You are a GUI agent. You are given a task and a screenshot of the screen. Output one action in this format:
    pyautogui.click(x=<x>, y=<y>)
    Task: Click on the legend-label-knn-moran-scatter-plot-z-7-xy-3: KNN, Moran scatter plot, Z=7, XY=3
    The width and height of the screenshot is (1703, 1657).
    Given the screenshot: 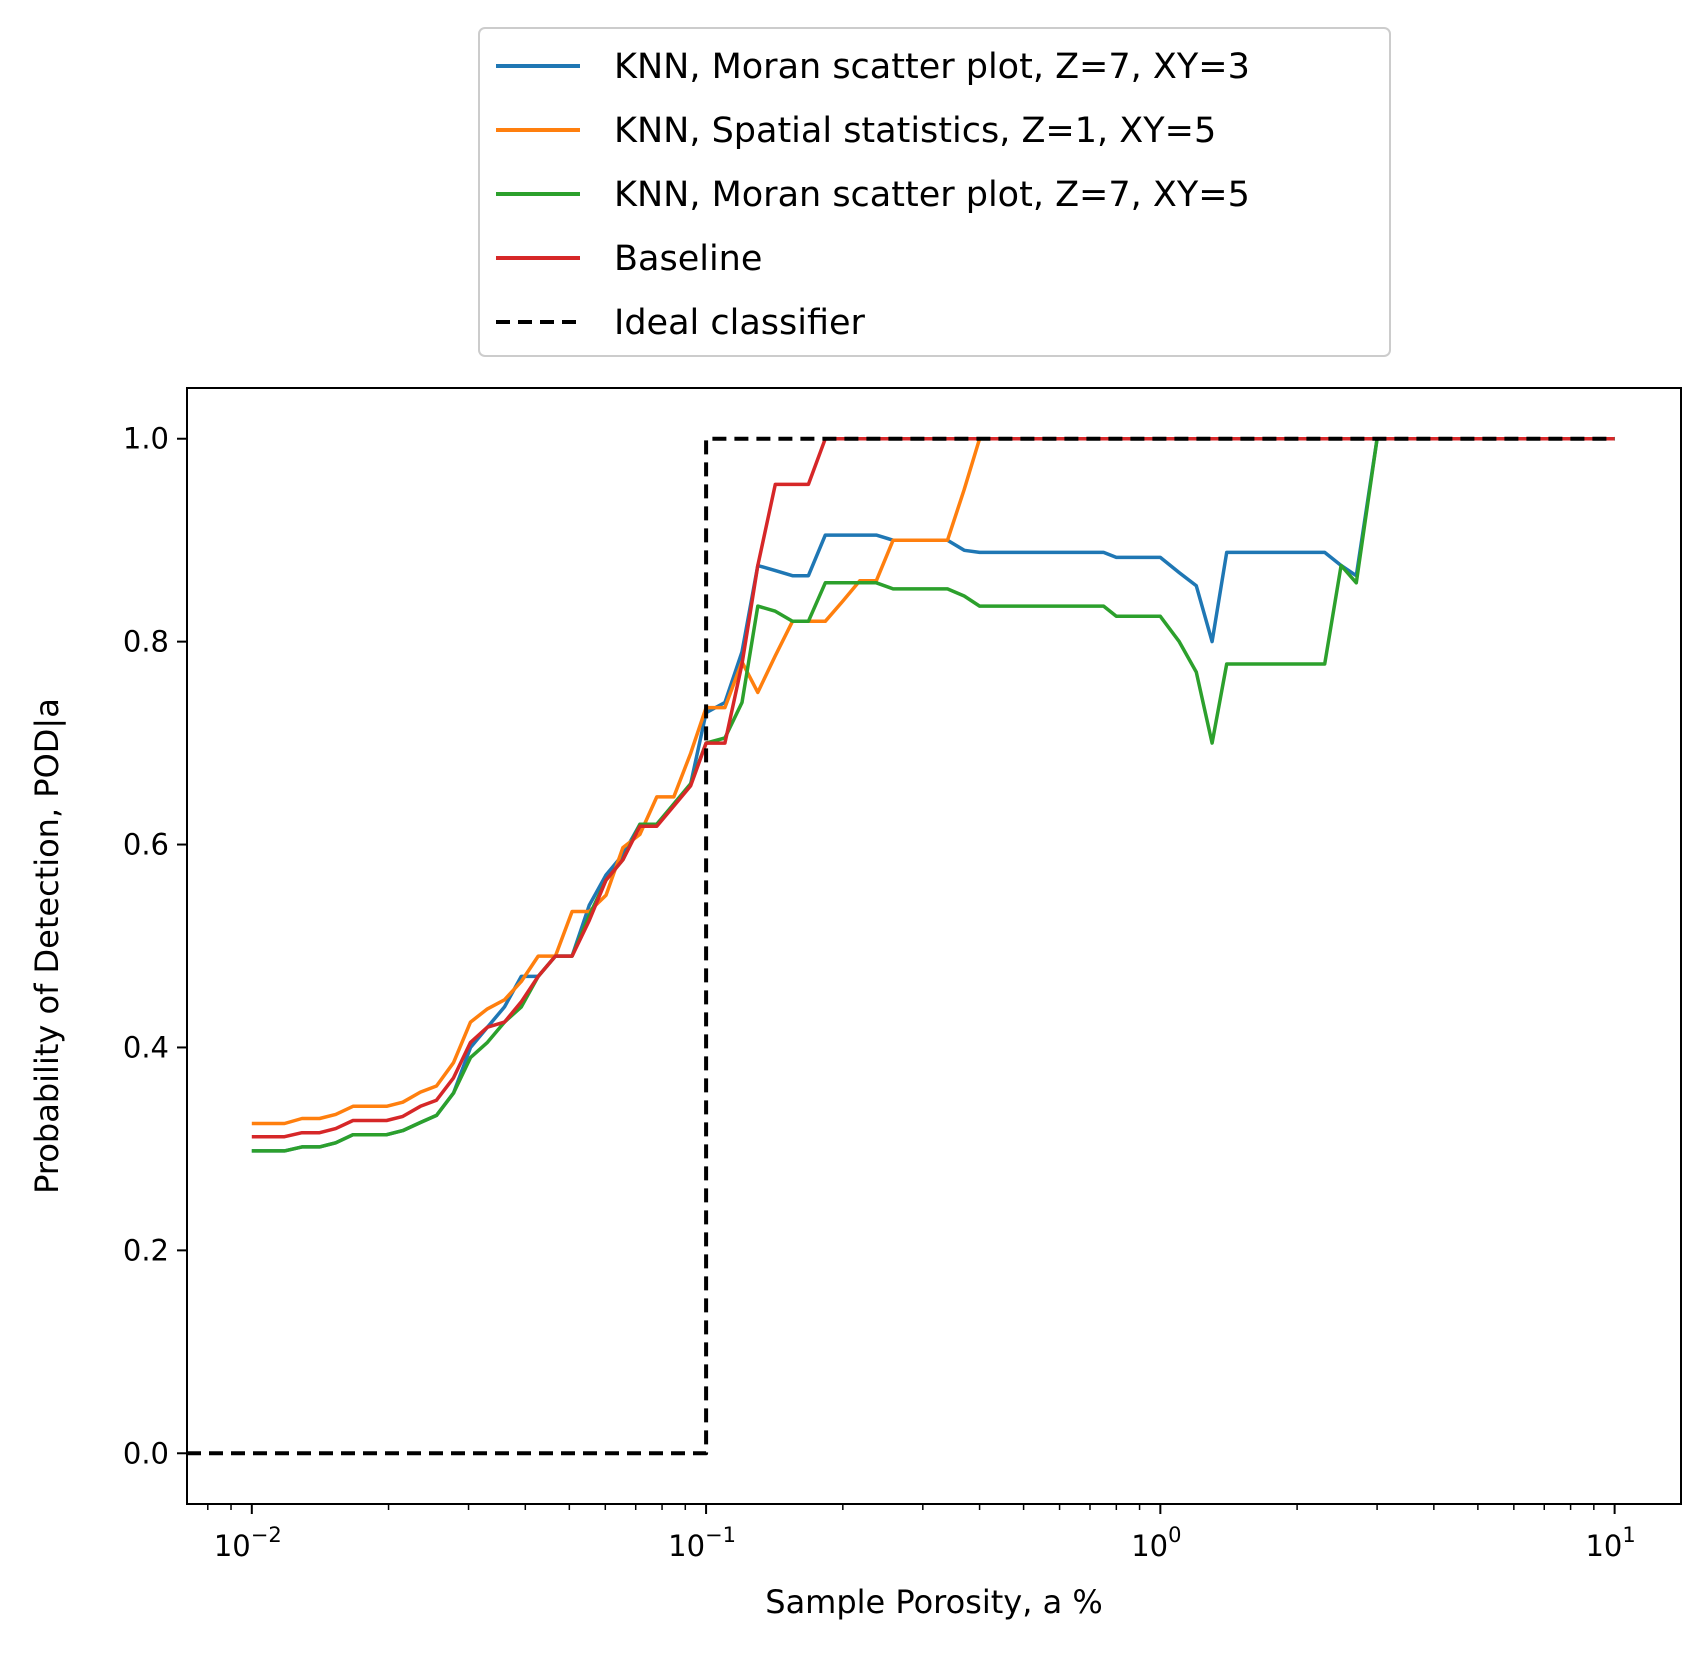 What is the action you would take?
    pyautogui.click(x=932, y=67)
    